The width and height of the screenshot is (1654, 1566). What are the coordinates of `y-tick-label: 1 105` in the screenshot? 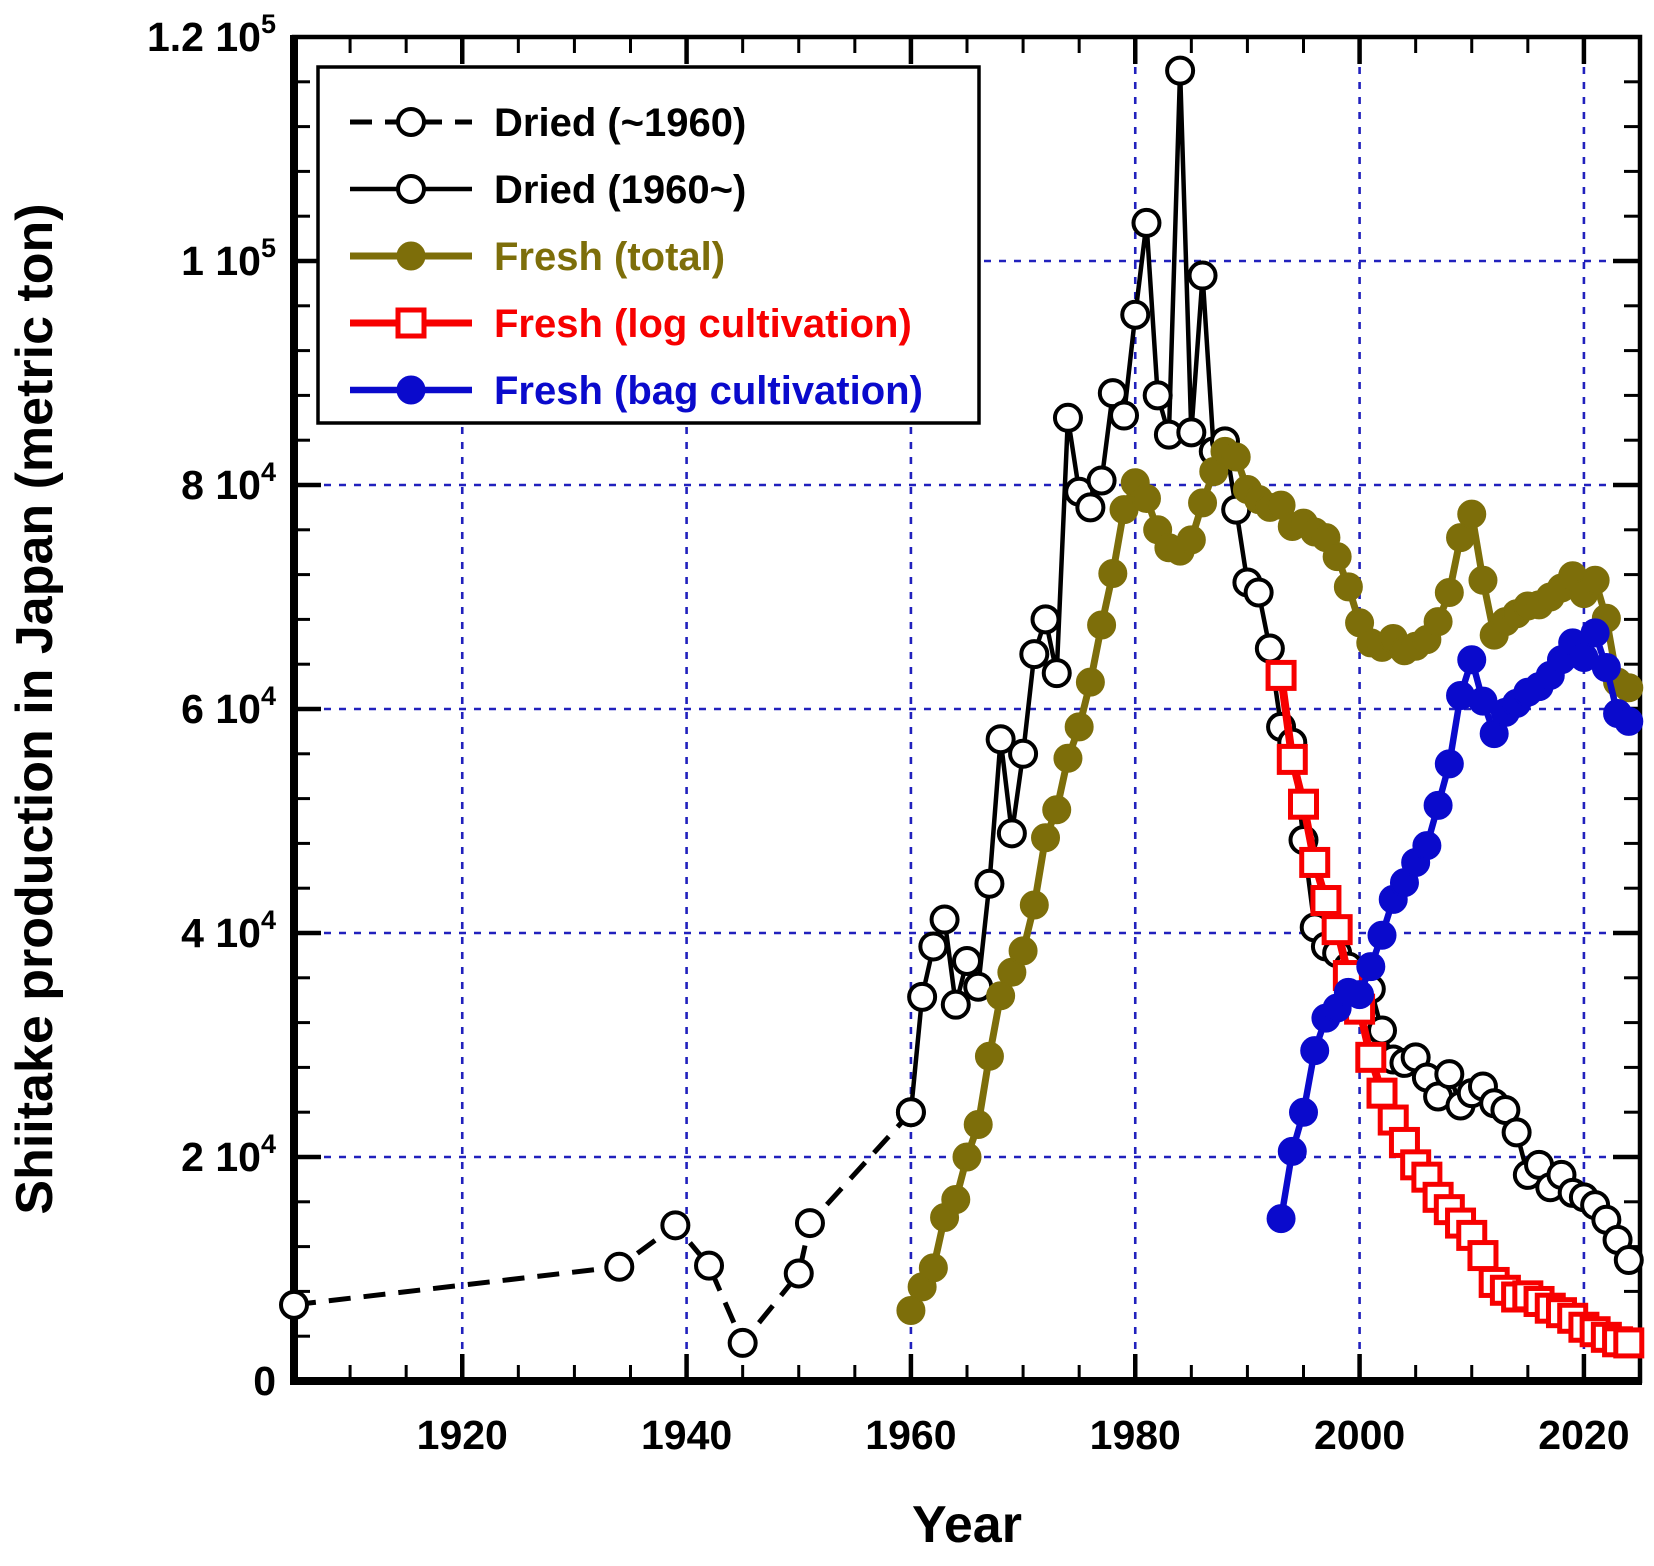 It's located at (228, 258).